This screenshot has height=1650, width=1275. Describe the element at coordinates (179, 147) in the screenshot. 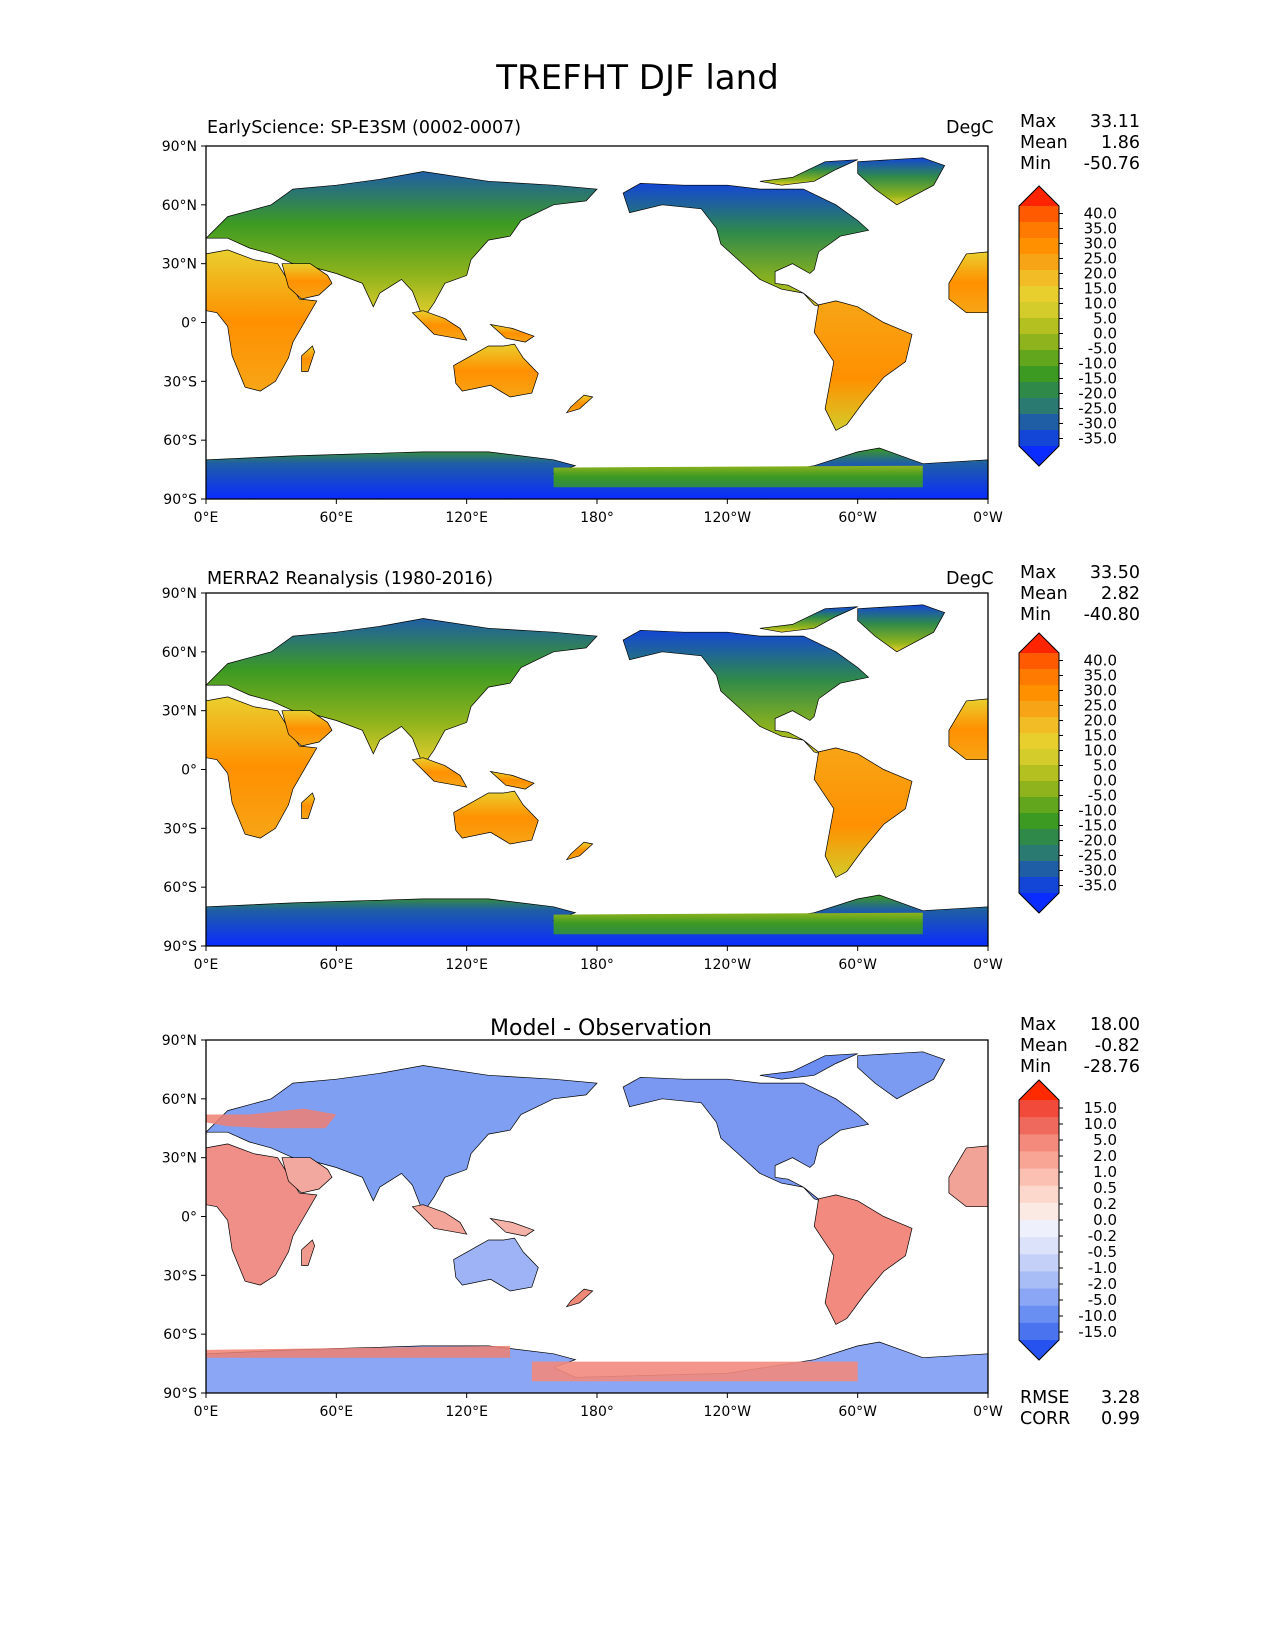

I see `lat-tick-label: 90°N` at that location.